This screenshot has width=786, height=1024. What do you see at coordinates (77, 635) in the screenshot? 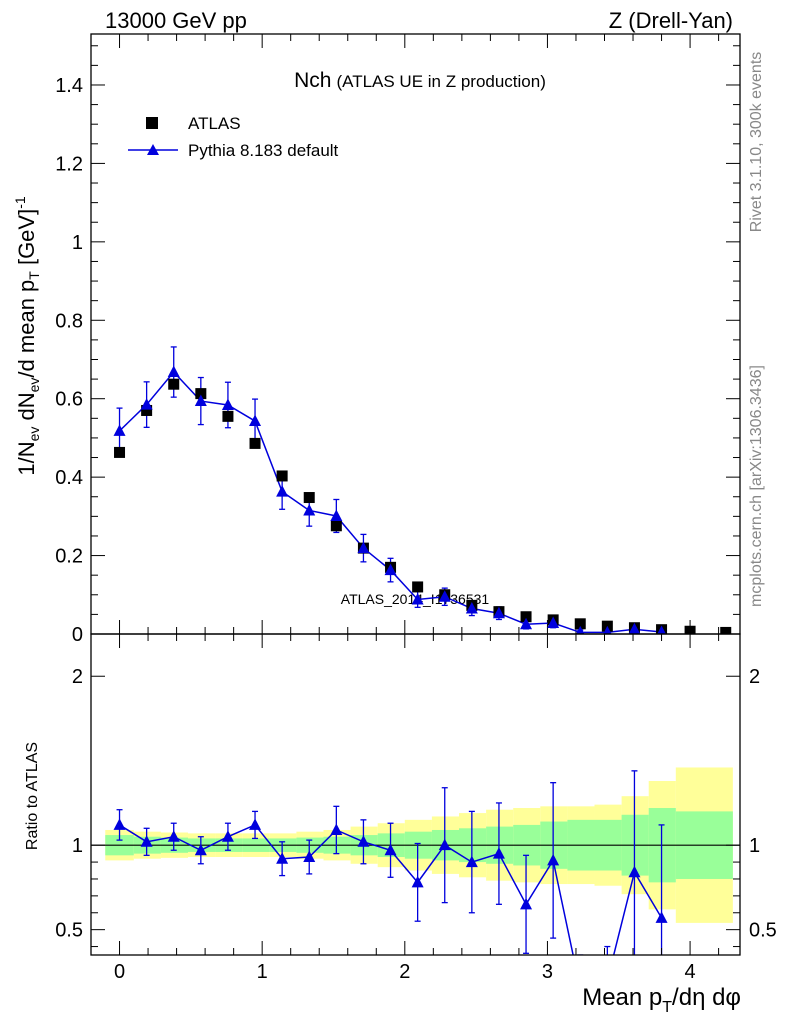
I see `main-ytick-label: 0` at bounding box center [77, 635].